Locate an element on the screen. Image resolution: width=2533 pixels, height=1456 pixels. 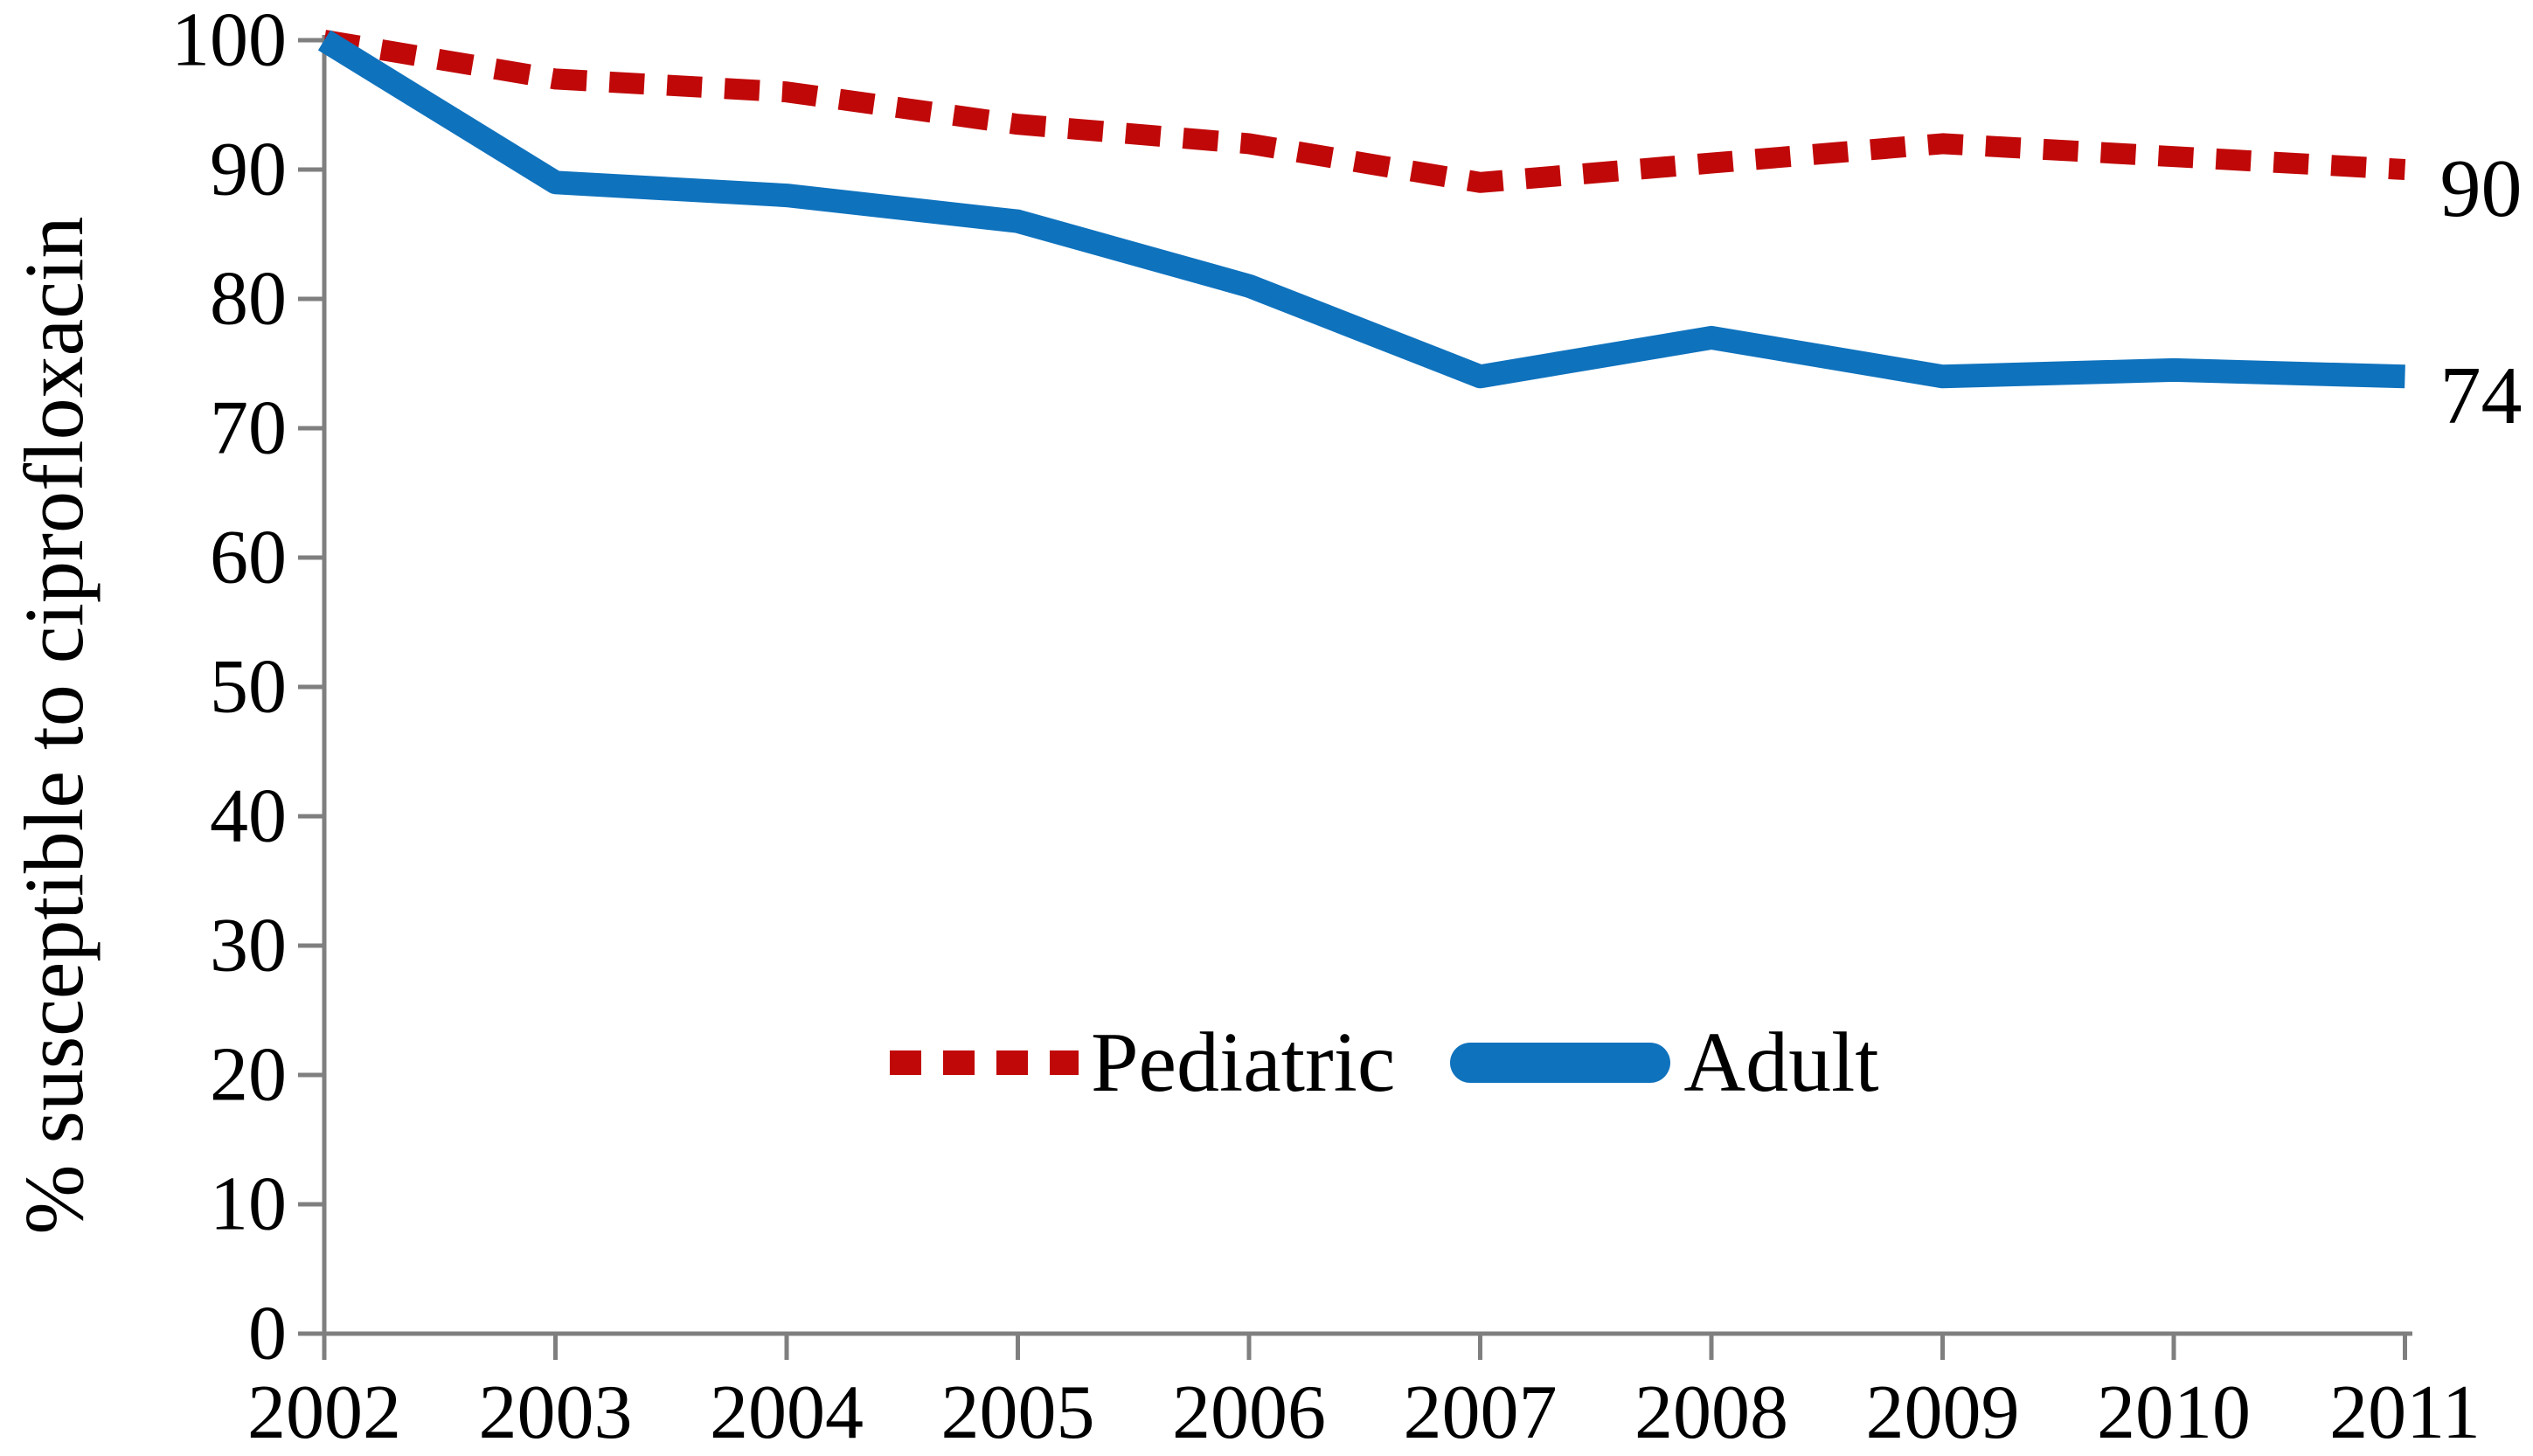
legend-item-adult: Adult is located at coordinates (1662, 1063).